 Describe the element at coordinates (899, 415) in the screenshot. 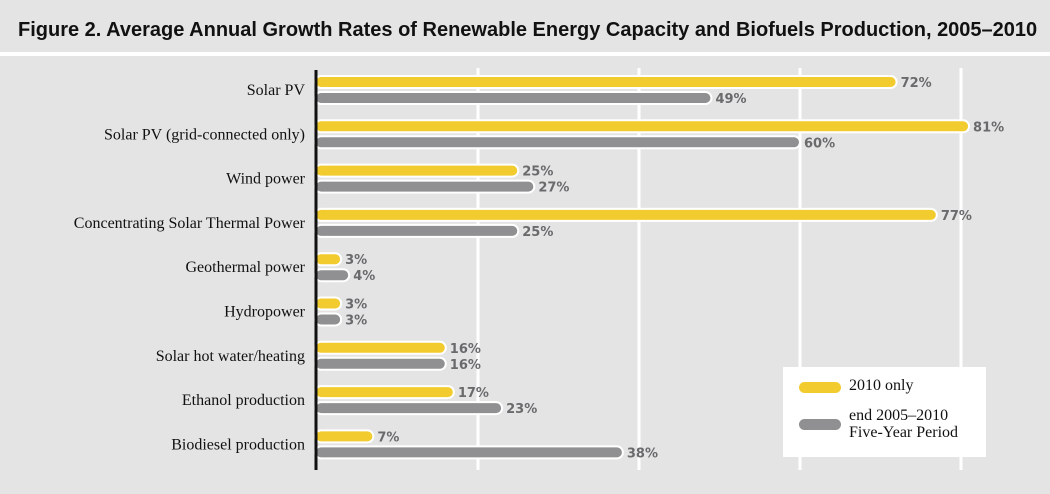

I see `legend-label-line: end 2005–2010` at that location.